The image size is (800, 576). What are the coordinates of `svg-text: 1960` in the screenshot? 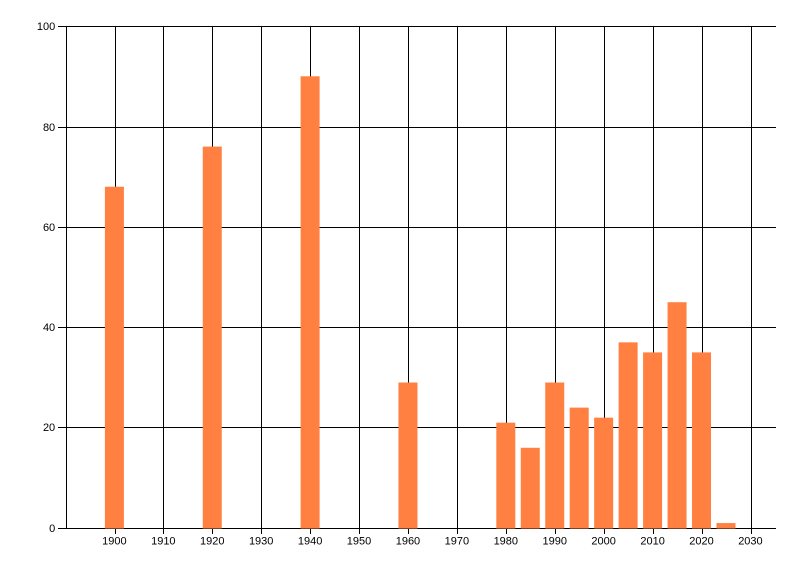 It's located at (408, 542).